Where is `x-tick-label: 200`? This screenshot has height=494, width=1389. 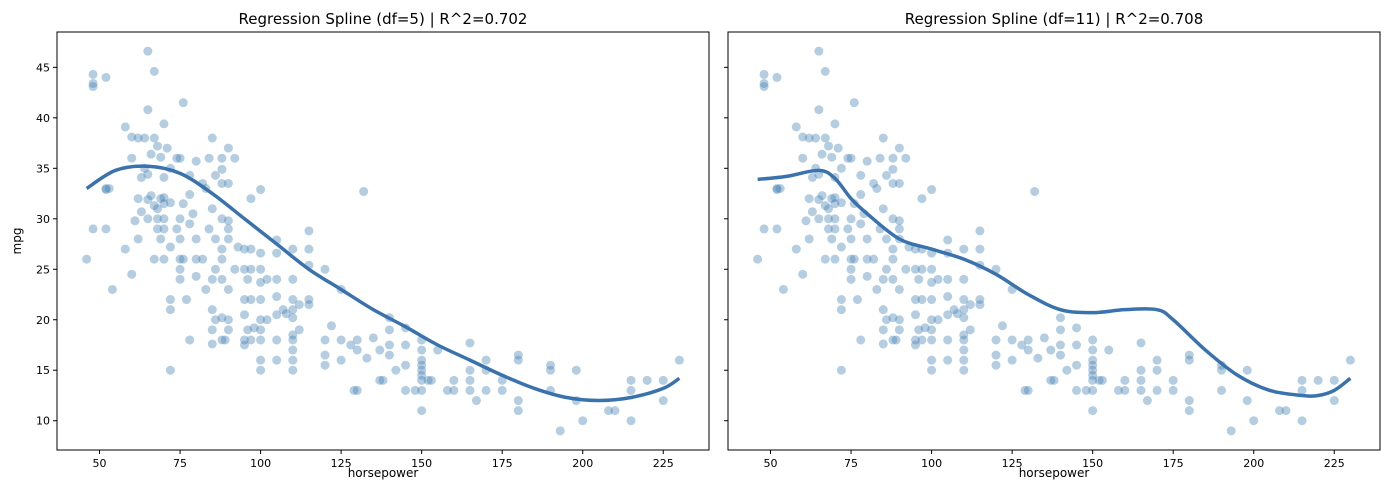 x-tick-label: 200 is located at coordinates (582, 463).